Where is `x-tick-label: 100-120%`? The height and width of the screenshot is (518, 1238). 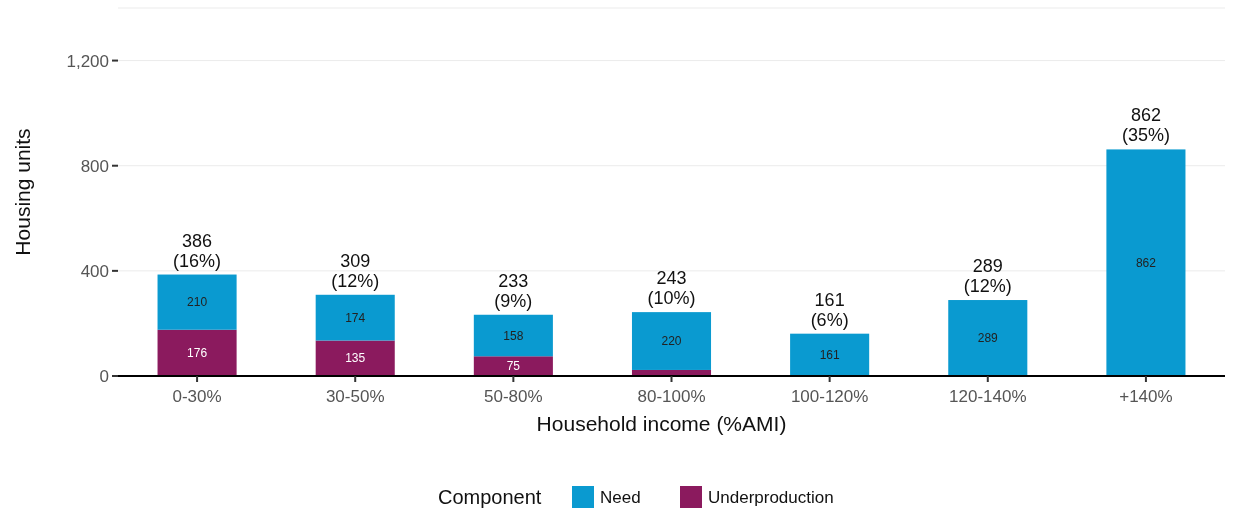
x-tick-label: 100-120% is located at coordinates (829, 396).